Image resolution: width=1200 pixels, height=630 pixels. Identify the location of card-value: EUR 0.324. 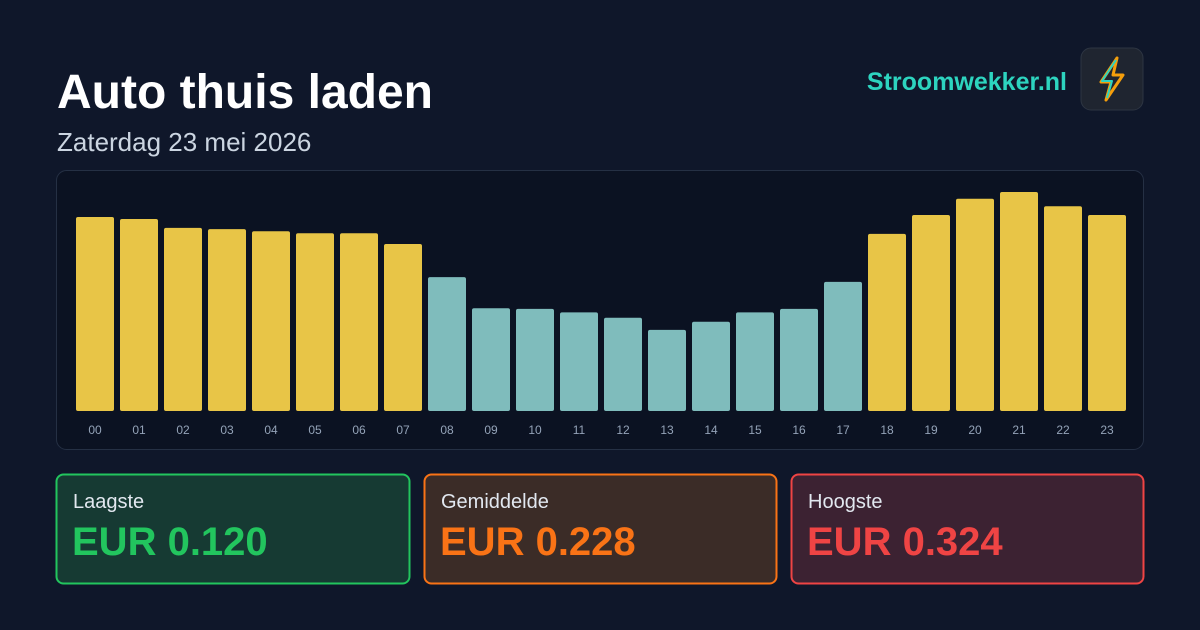
(905, 542).